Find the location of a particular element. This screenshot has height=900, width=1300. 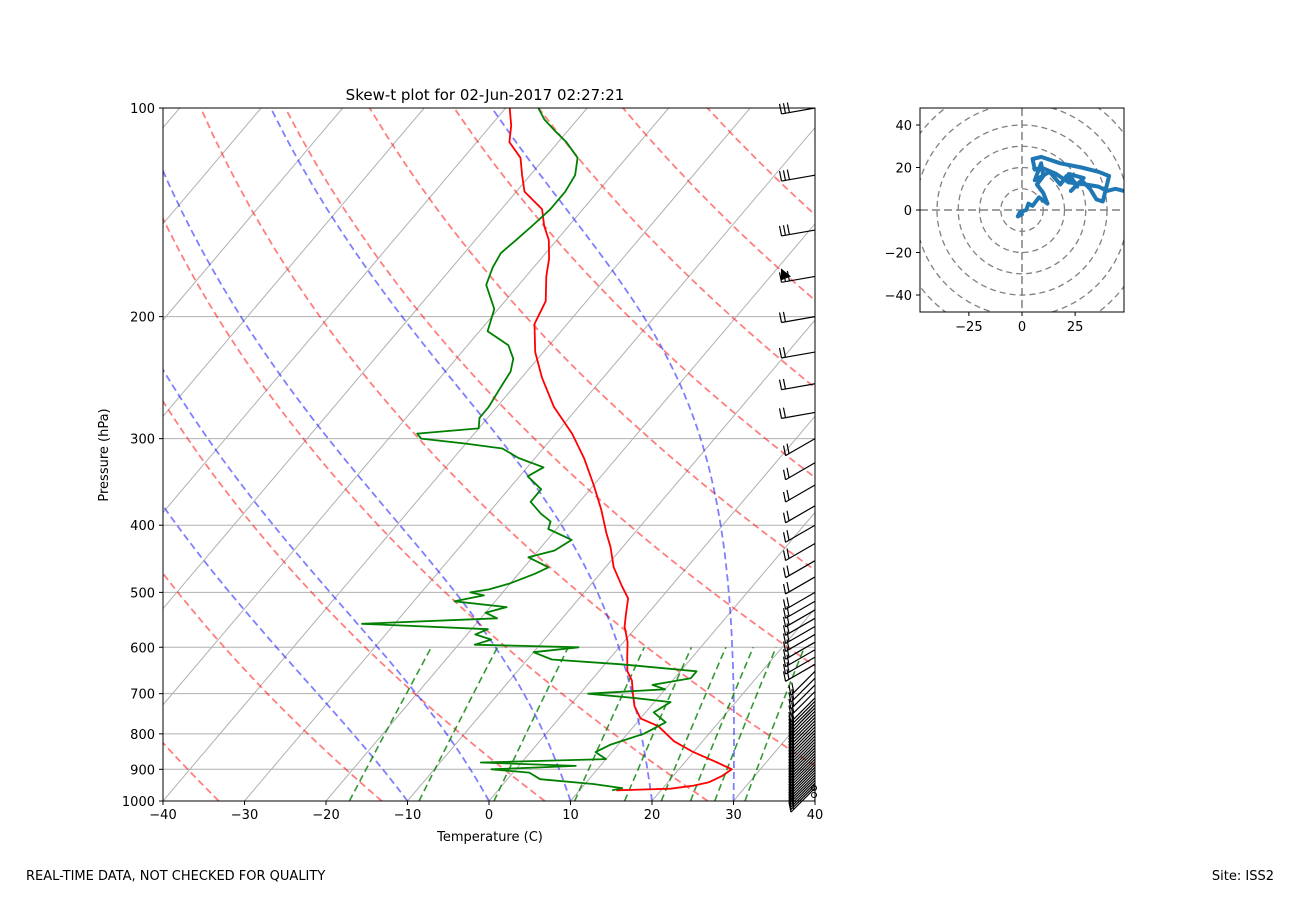

x-axis-label: Temperature (C) is located at coordinates (489, 837).